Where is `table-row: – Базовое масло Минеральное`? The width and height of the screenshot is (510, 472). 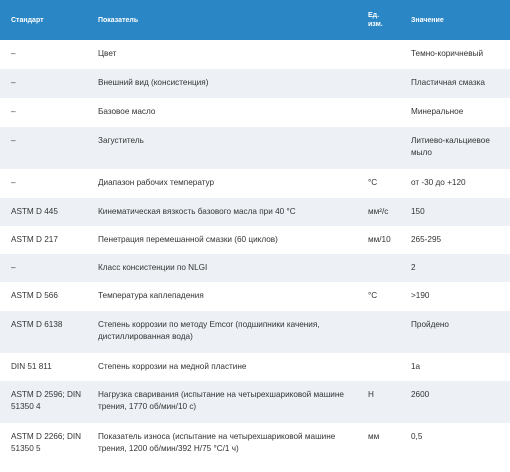
table-row: – Базовое масло Минеральное is located at coordinates (255, 112).